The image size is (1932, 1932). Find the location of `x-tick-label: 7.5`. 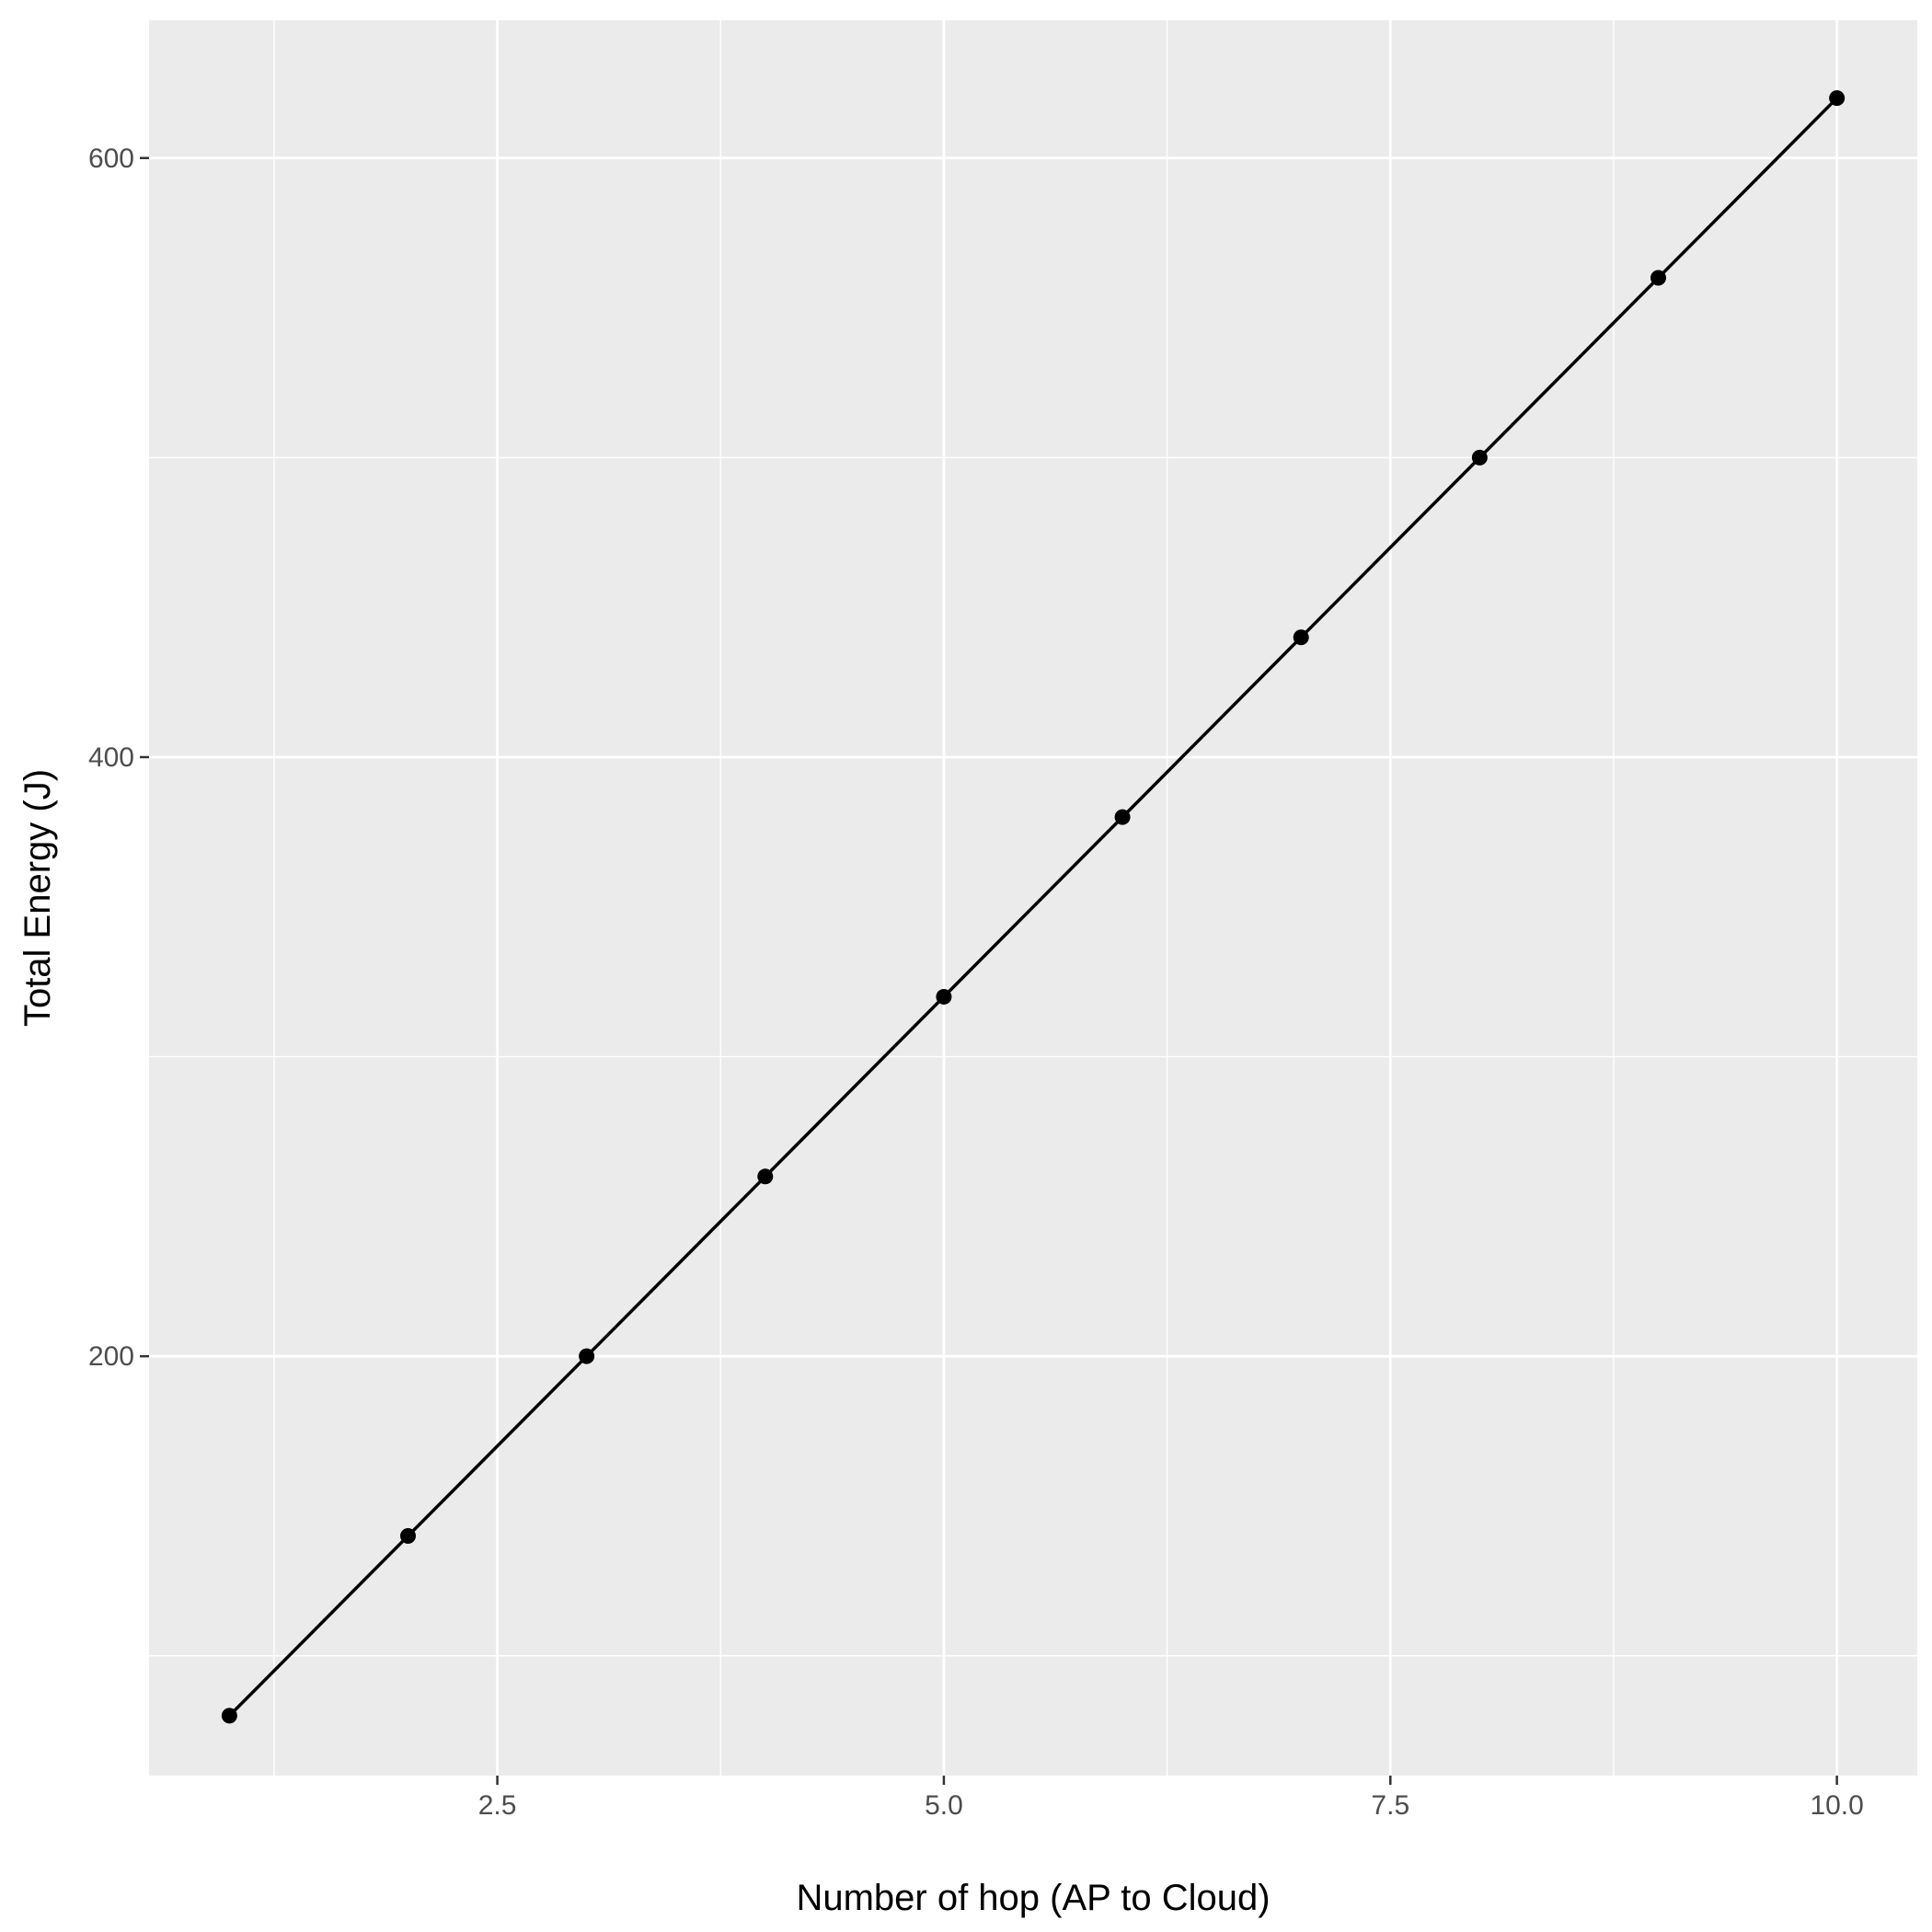

x-tick-label: 7.5 is located at coordinates (1390, 1805).